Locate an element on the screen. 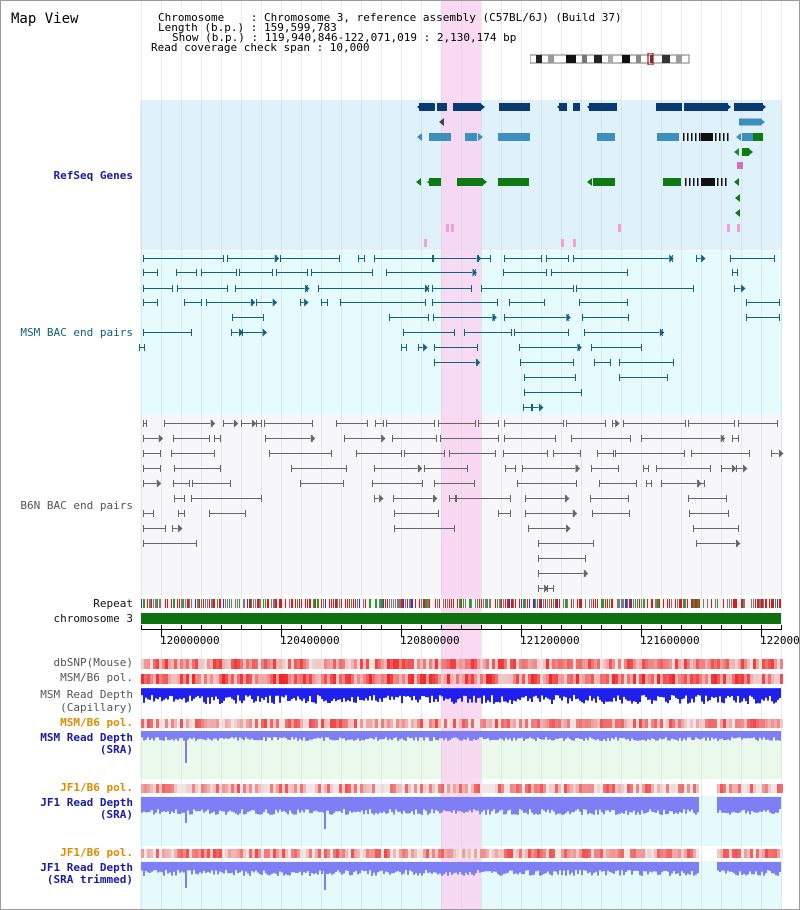 This screenshot has width=800, height=910. exon-mark is located at coordinates (700, 137).